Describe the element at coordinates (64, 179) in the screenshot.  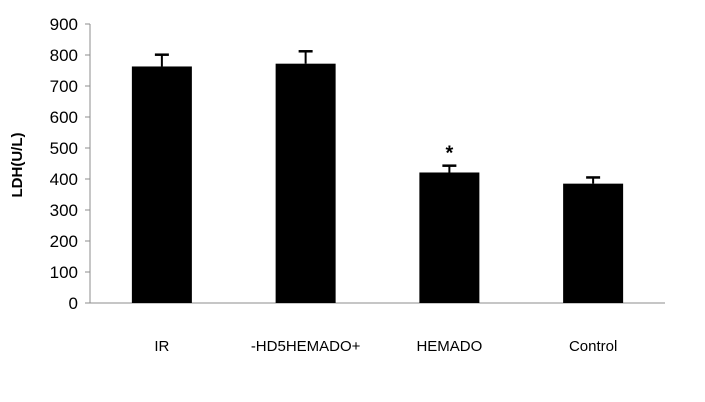
I see `y-tick-label: 400` at that location.